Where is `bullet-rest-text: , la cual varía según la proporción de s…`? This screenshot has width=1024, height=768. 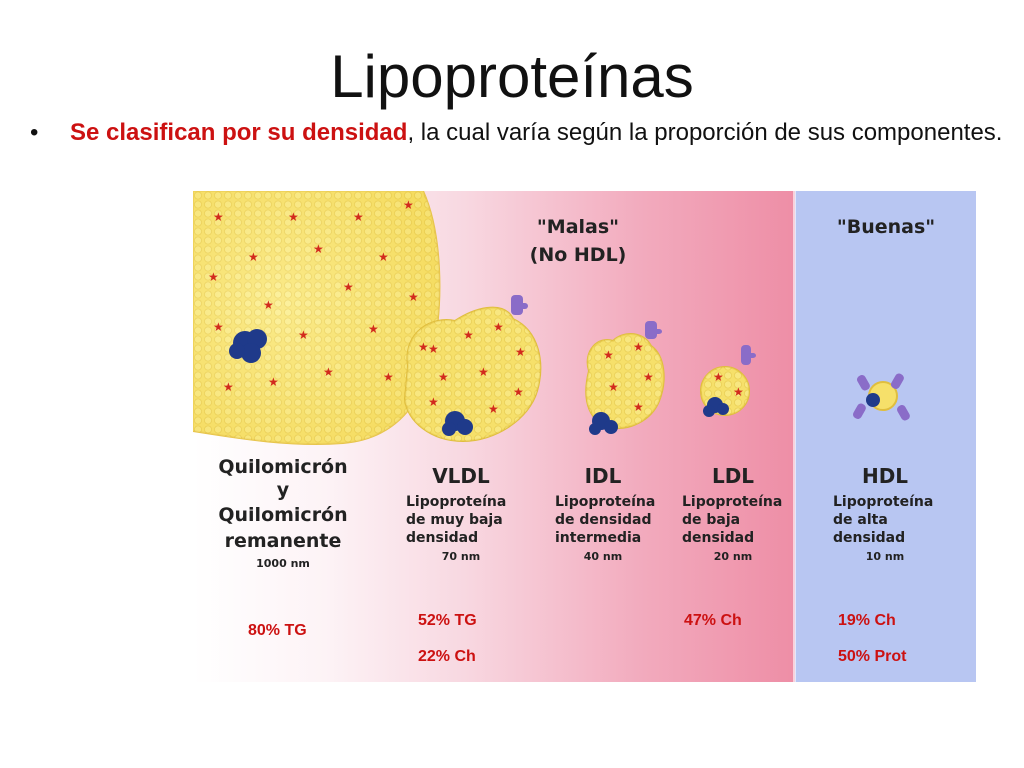
bullet-rest-text: , la cual varía según la proporción de s… is located at coordinates (705, 132).